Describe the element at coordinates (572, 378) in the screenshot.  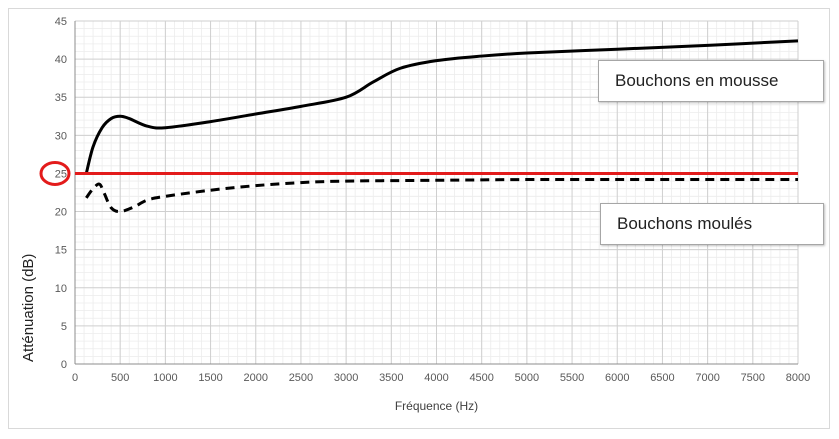
I see `x-tick-label: 5500` at that location.